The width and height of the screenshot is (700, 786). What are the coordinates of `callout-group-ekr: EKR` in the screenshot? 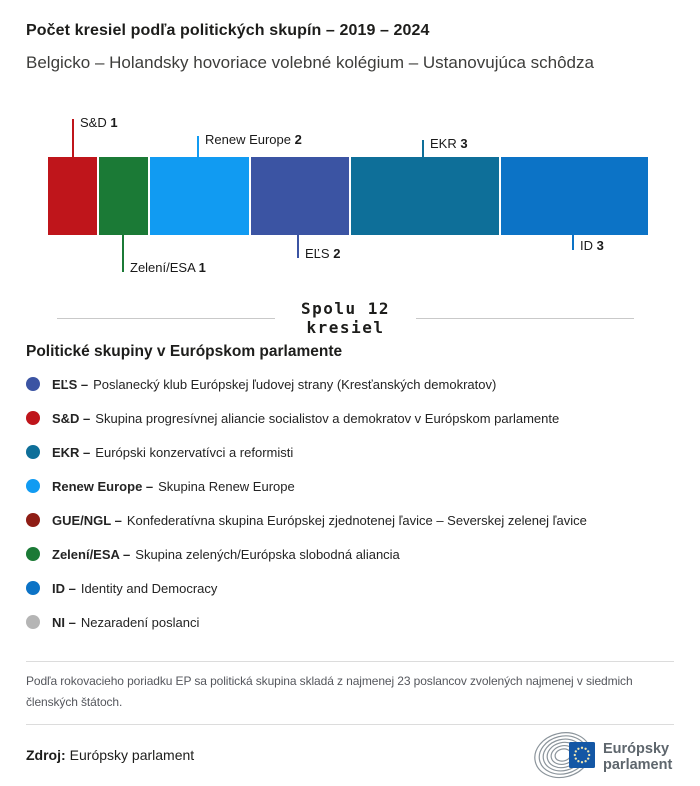 It's located at (443, 143).